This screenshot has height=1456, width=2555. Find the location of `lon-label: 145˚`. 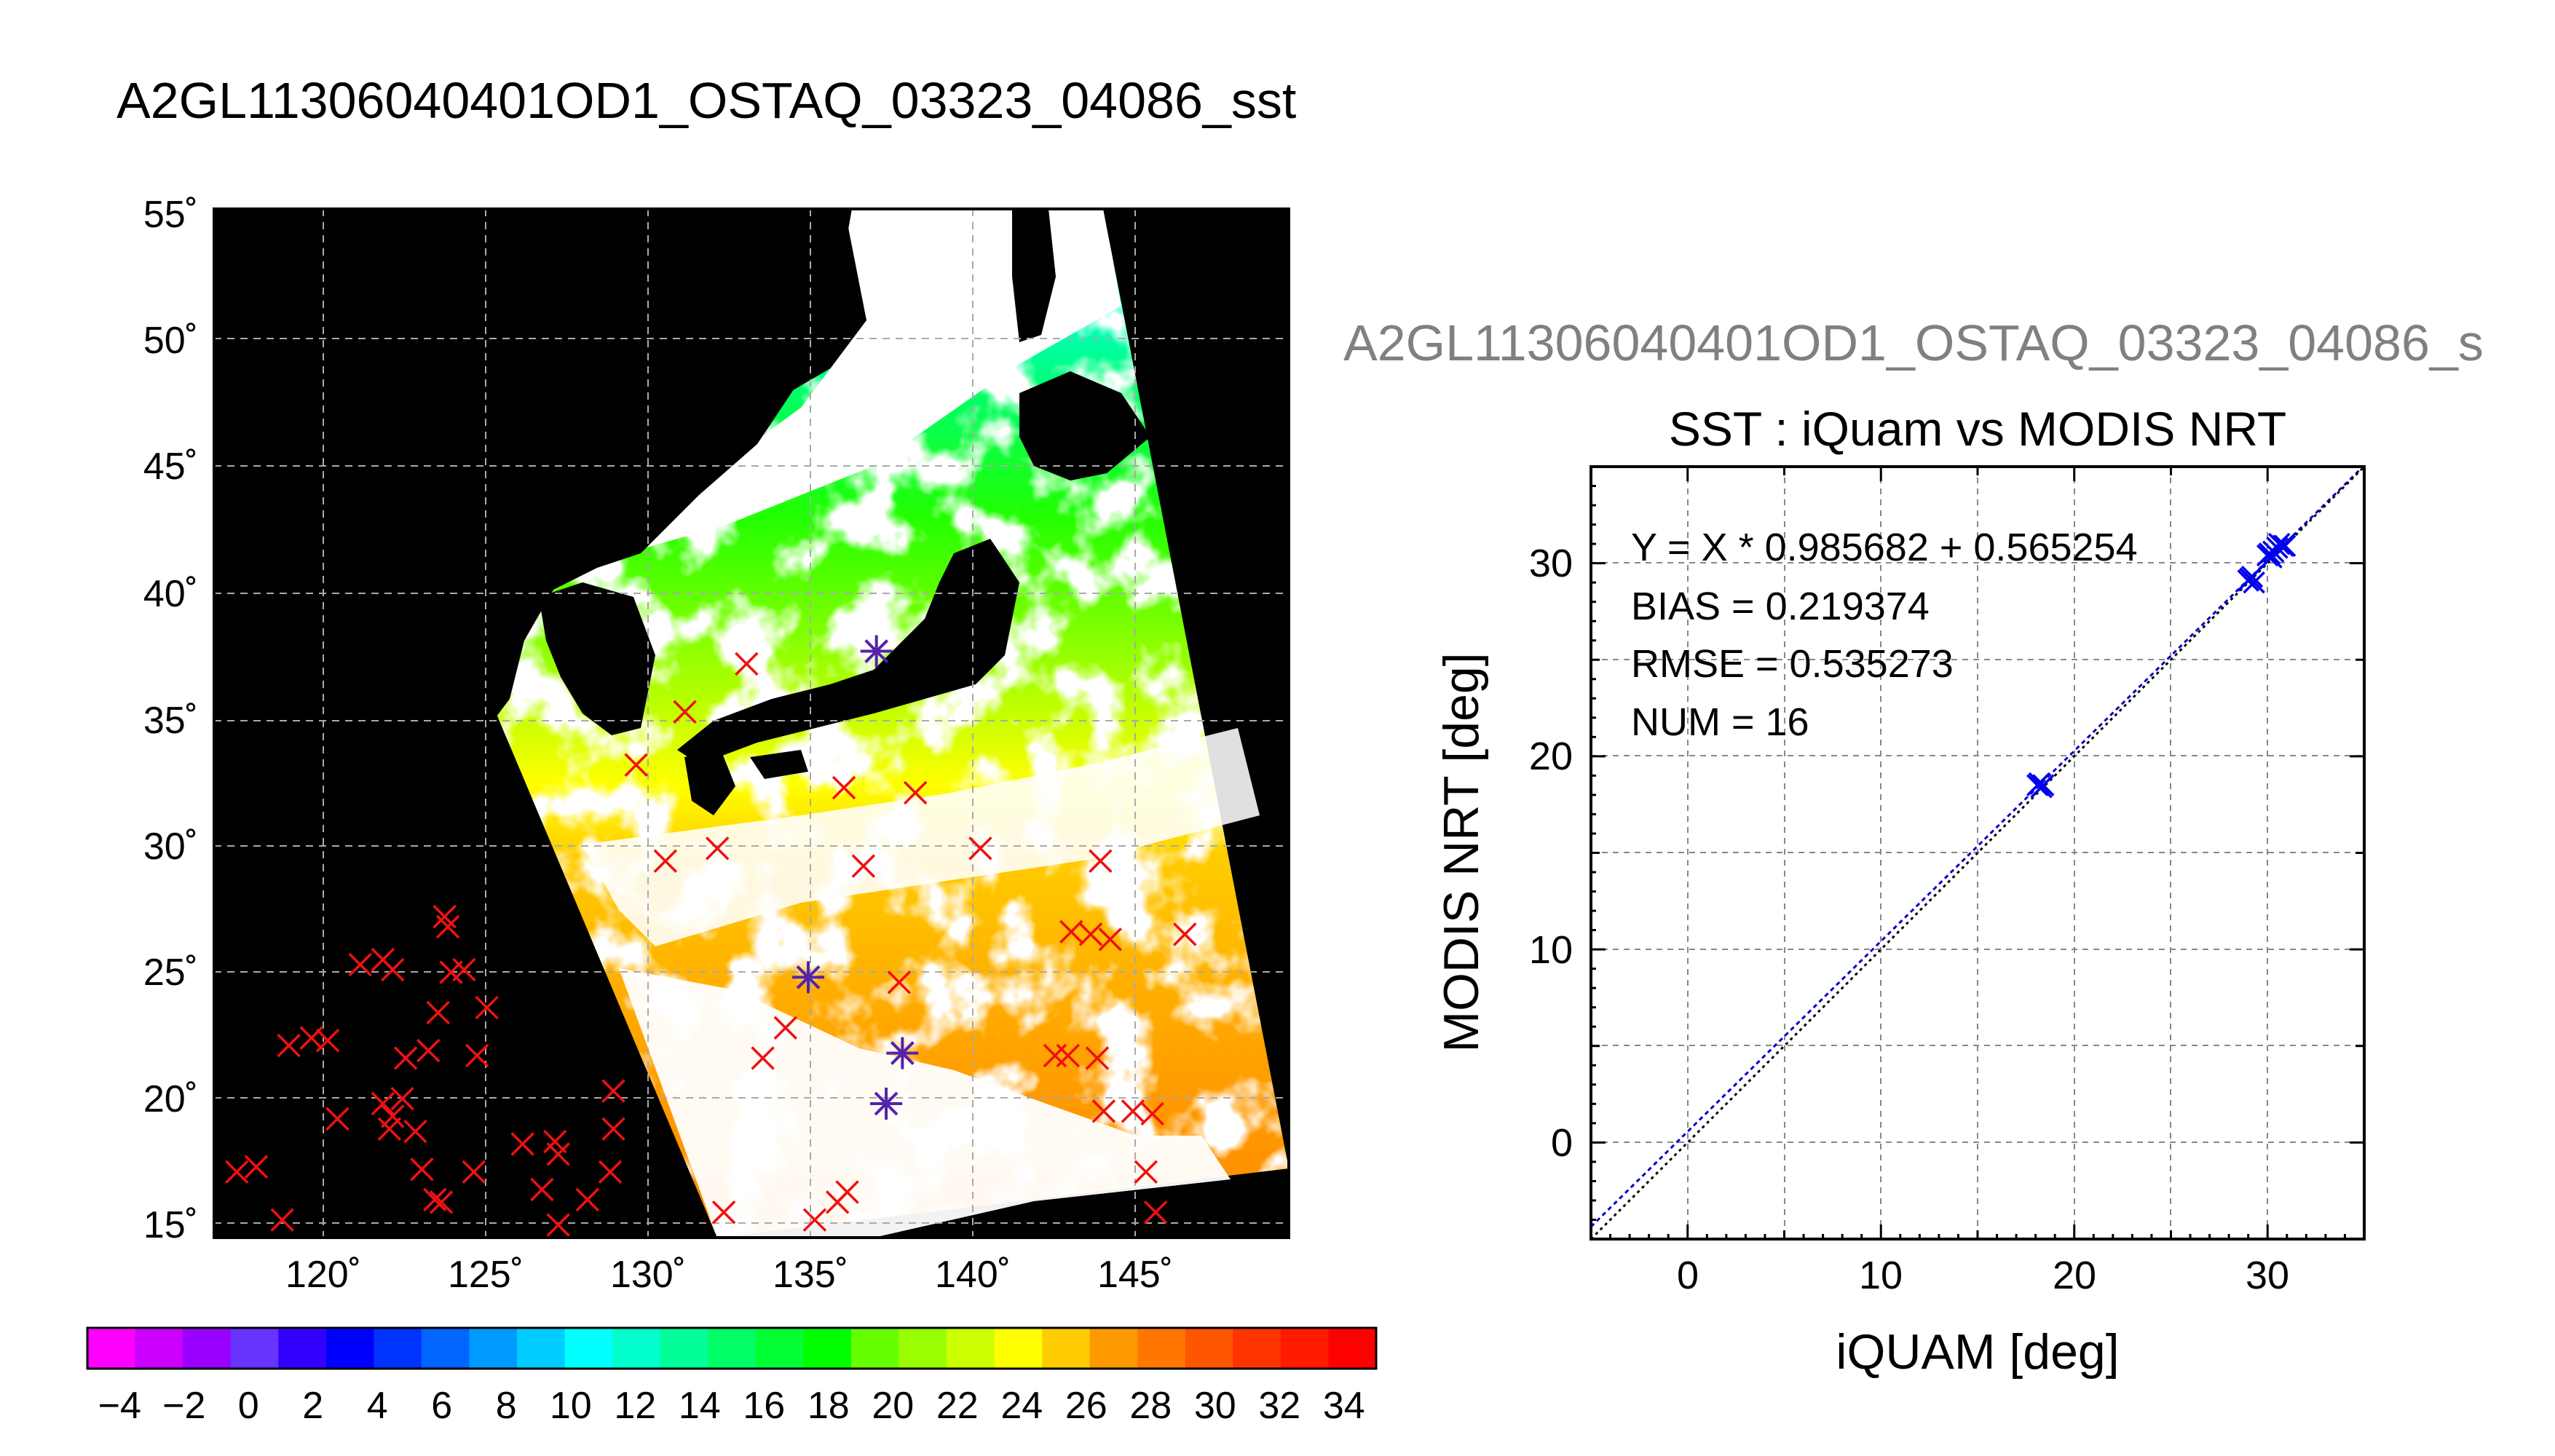

lon-label: 145˚ is located at coordinates (1135, 1275).